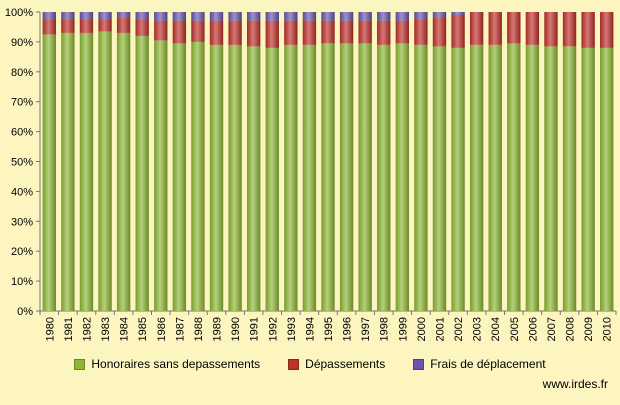 The height and width of the screenshot is (405, 620). Describe the element at coordinates (422, 329) in the screenshot. I see `x-tick-label: 2000` at that location.